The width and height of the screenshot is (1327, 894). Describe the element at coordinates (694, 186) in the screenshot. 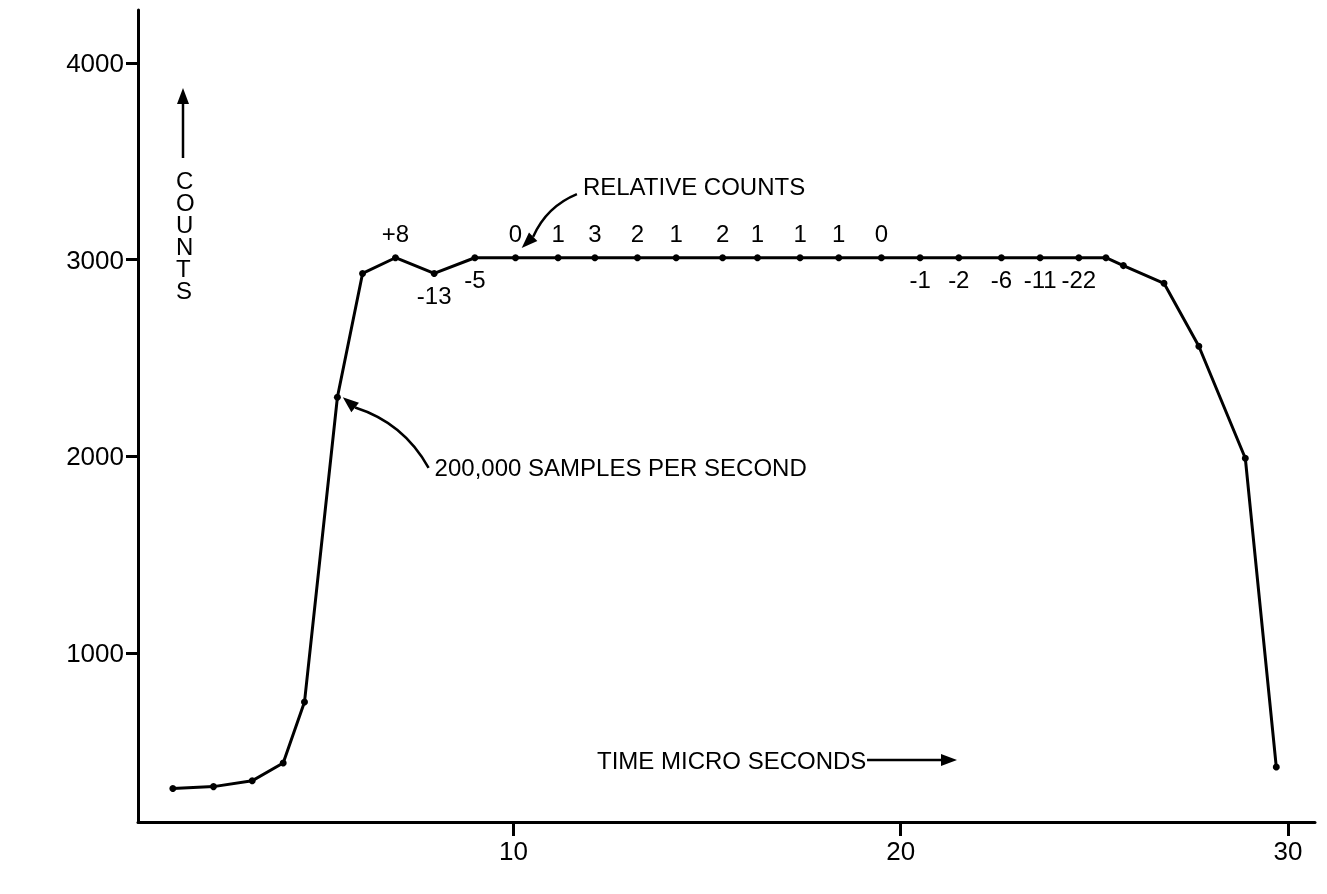

I see `annotation: RELATIVE COUNTS` at that location.